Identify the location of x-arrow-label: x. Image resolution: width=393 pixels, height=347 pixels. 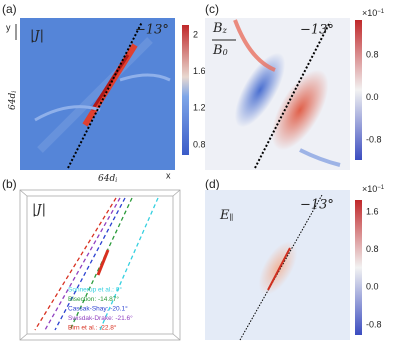
(168, 175).